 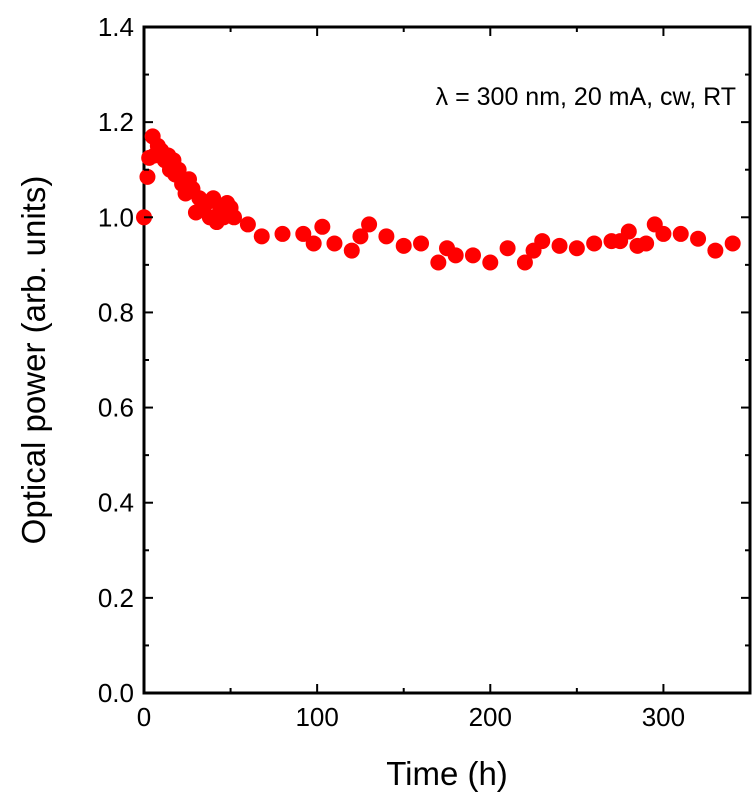 What do you see at coordinates (586, 97) in the screenshot?
I see `condition-annotation: λ = 300 nm, 20 mA, cw, RT` at bounding box center [586, 97].